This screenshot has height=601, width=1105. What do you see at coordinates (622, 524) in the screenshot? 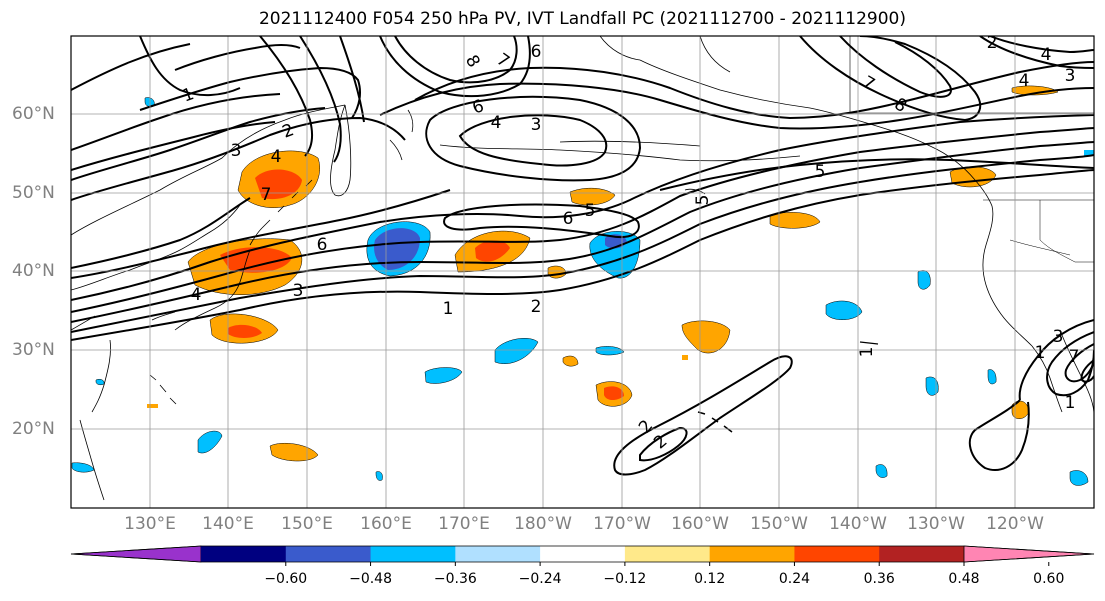
I see `lon-label: 170°W` at bounding box center [622, 524].